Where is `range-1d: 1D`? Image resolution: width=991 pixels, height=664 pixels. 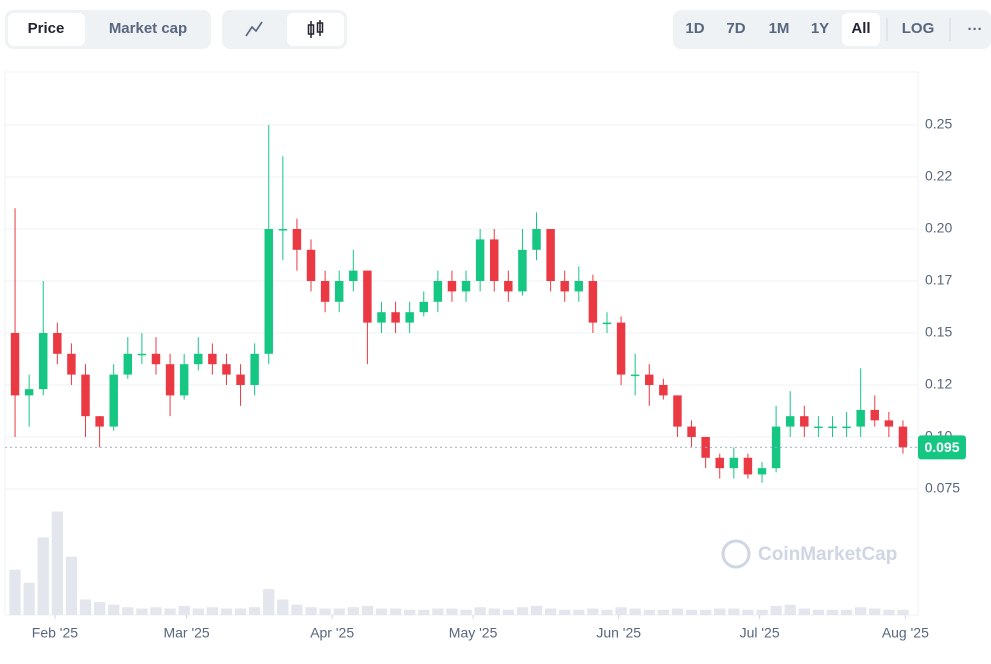 range-1d: 1D is located at coordinates (694, 28).